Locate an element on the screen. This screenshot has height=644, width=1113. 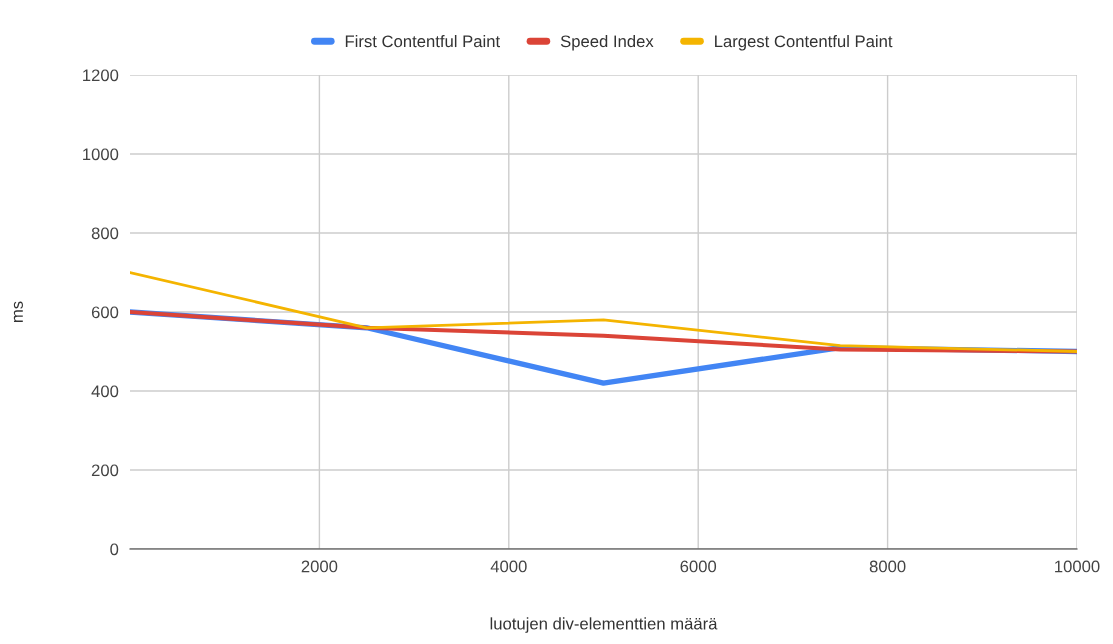
x-tick-label: 2000 is located at coordinates (319, 566).